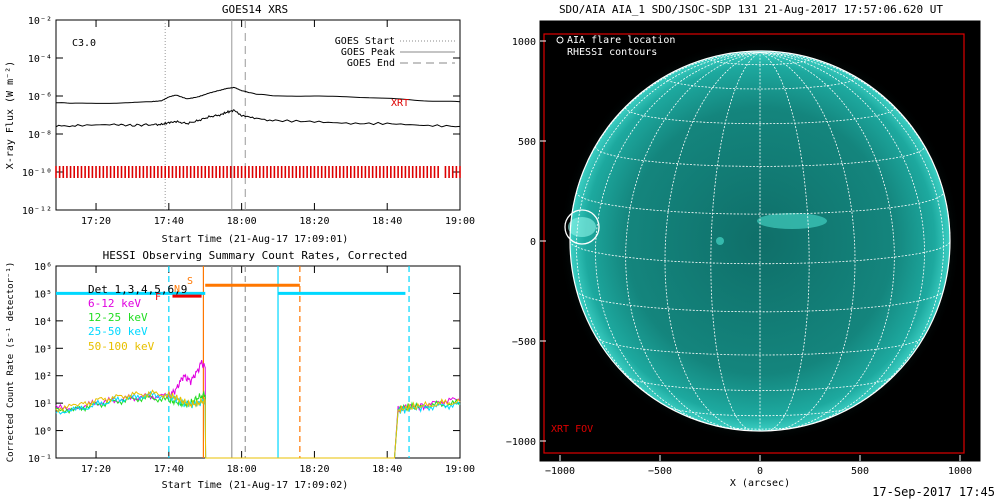 The height and width of the screenshot is (500, 1000). What do you see at coordinates (258, 107) in the screenshot?
I see `goes-series` at bounding box center [258, 107].